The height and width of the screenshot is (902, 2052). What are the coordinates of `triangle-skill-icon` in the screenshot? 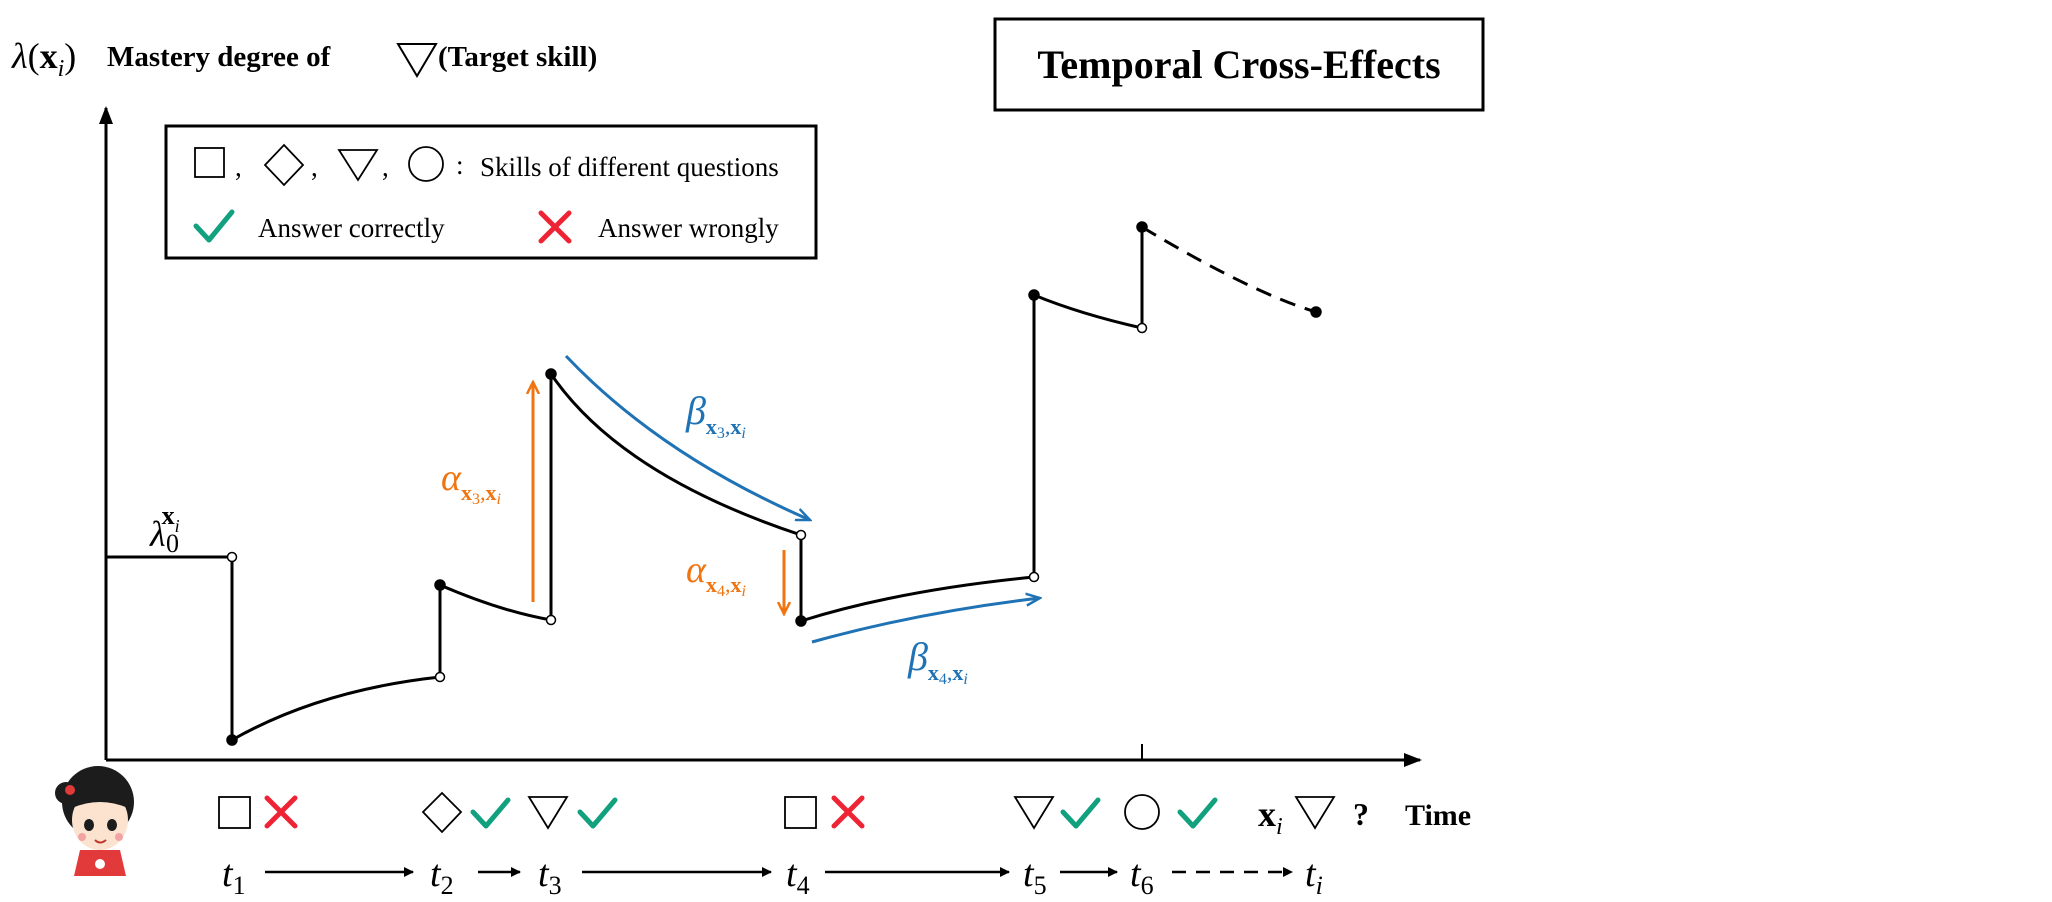 It's located at (358, 165).